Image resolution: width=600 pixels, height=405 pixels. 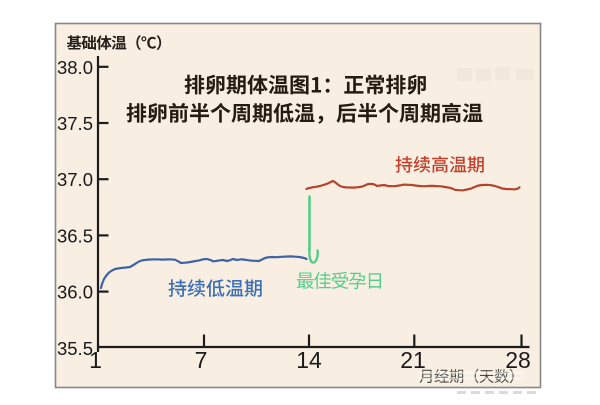 I want to click on svg-text: 35.5, so click(x=75, y=348).